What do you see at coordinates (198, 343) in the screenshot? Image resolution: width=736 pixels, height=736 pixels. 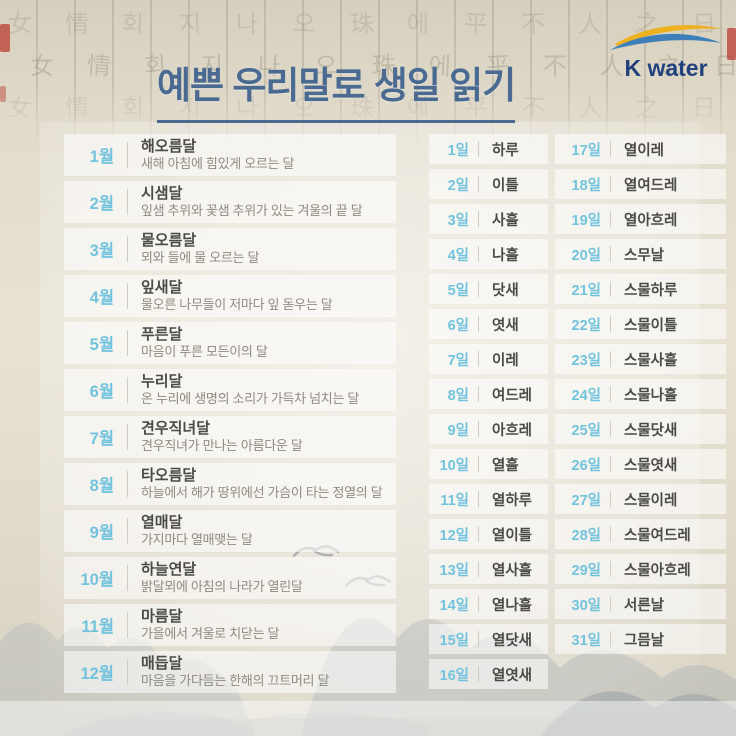 I see `month-text: 푸른달 마음이 푸른 모든이의 달` at bounding box center [198, 343].